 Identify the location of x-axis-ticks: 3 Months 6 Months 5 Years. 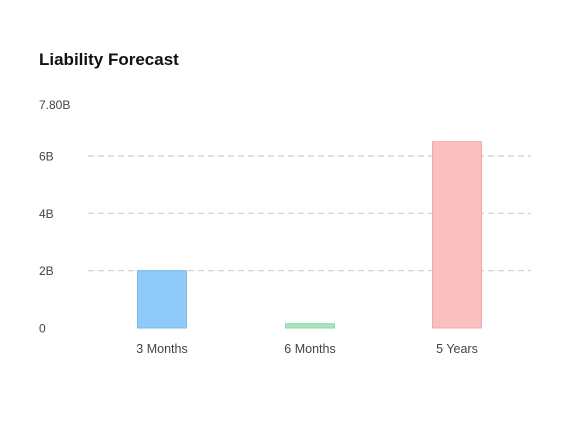
(307, 349).